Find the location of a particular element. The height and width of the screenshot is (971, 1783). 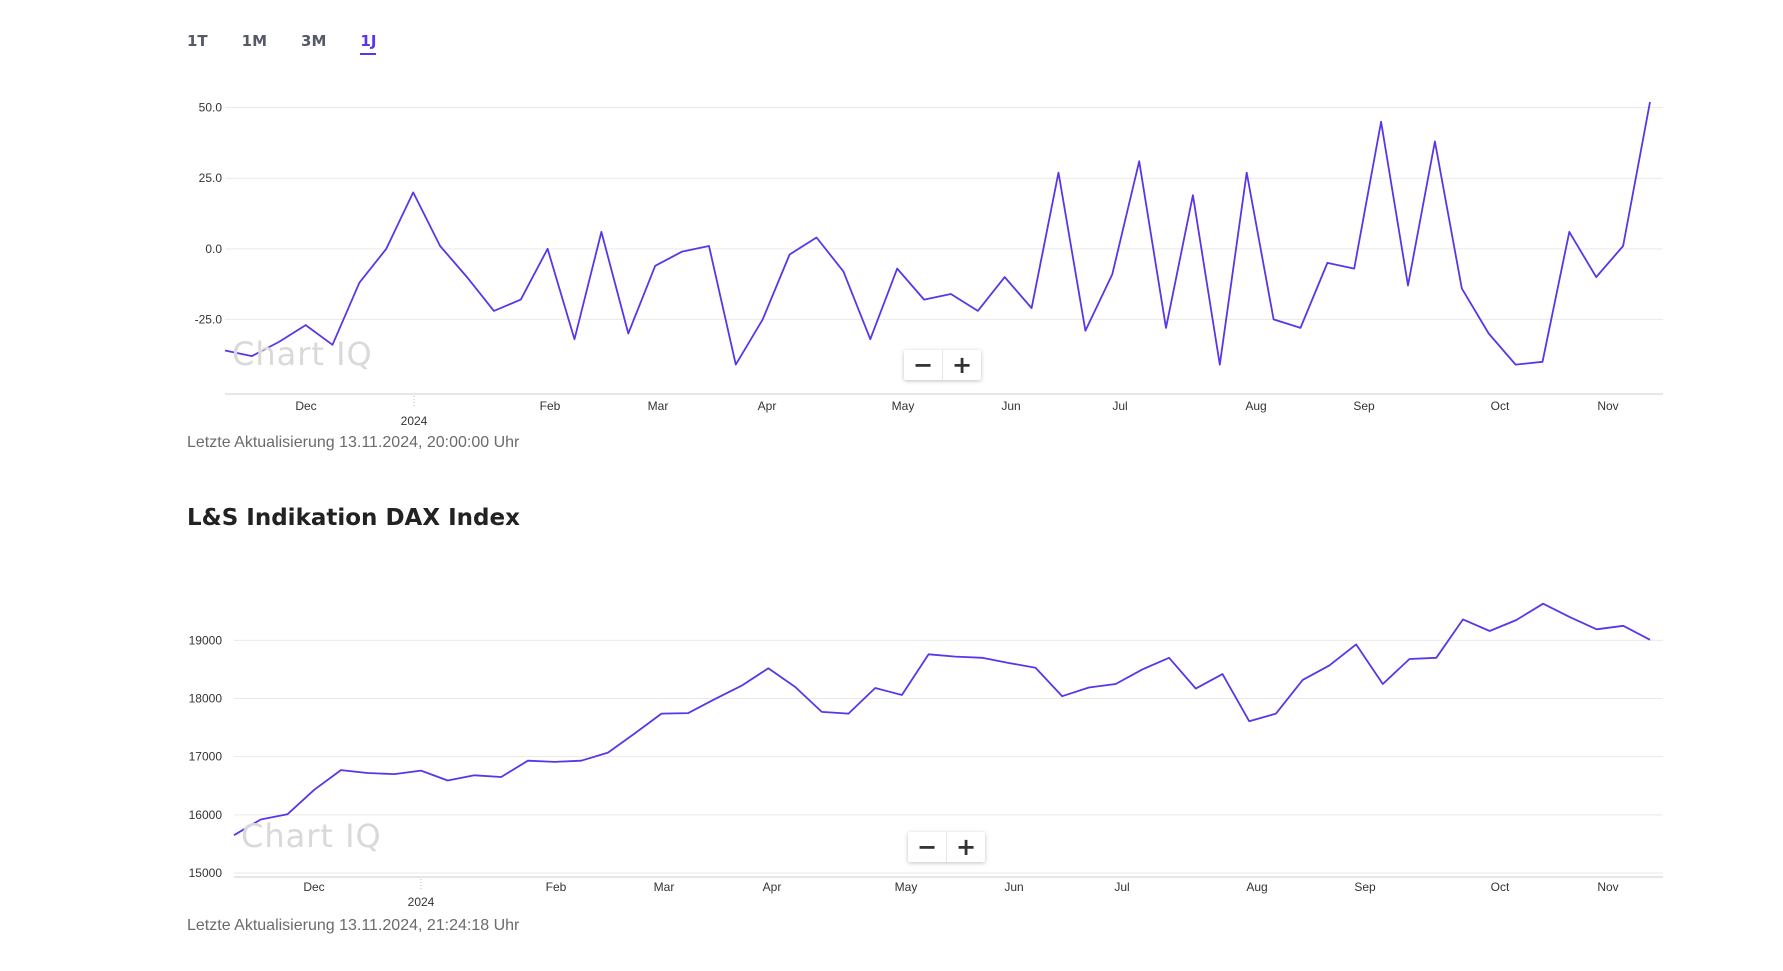

y-tick-label: 17000 is located at coordinates (206, 757).